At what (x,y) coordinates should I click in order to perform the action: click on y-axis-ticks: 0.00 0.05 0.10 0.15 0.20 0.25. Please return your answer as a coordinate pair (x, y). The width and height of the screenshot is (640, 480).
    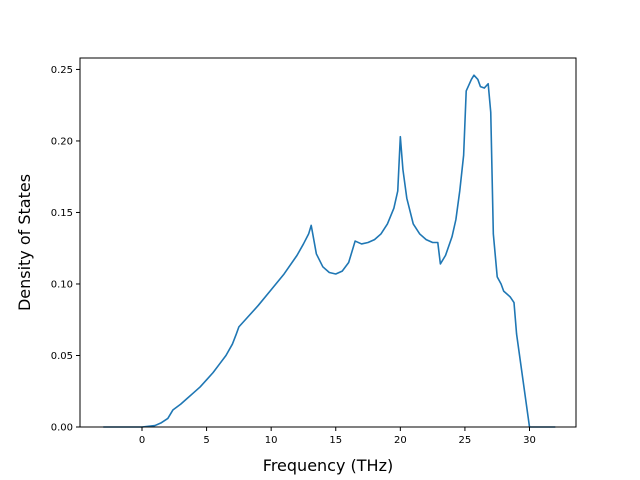
    Looking at the image, I should click on (65, 249).